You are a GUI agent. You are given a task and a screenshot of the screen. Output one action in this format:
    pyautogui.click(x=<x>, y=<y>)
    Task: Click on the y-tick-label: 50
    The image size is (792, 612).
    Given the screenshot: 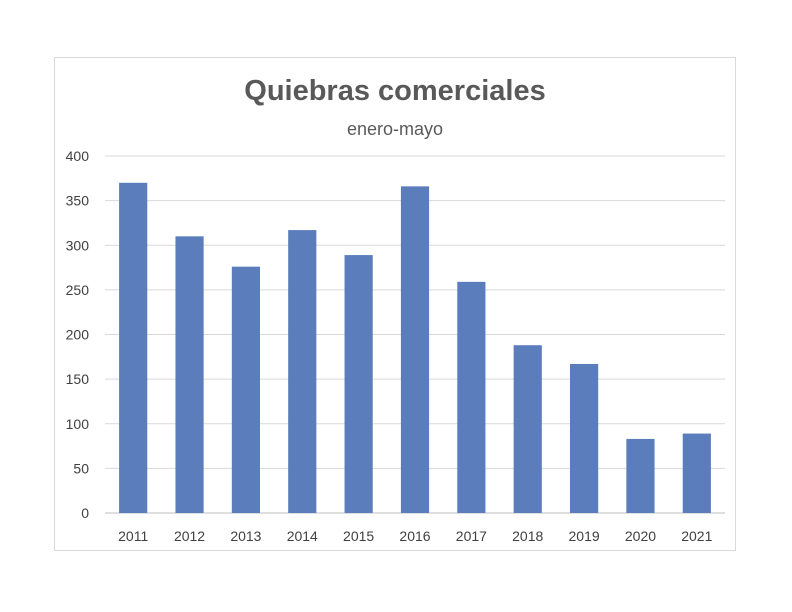 What is the action you would take?
    pyautogui.click(x=81, y=468)
    